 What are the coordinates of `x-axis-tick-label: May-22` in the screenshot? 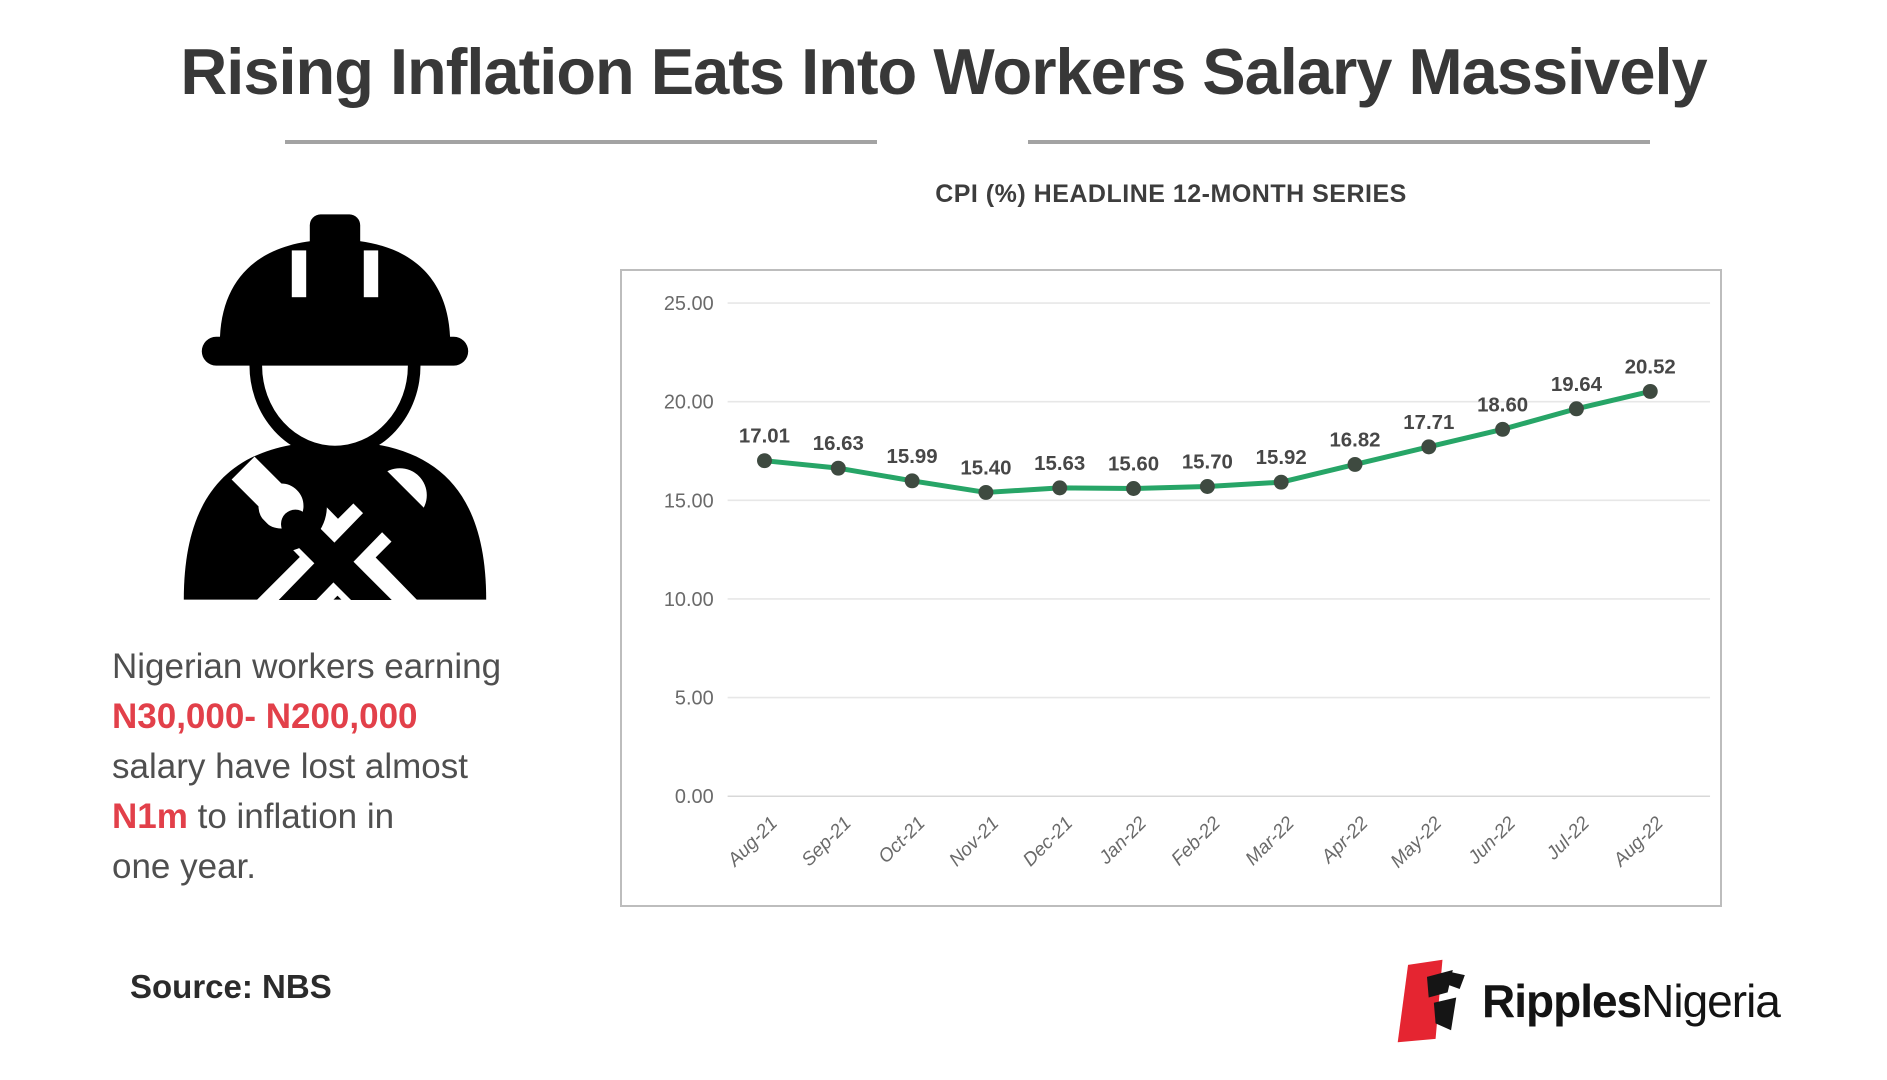 It's located at (1417, 842).